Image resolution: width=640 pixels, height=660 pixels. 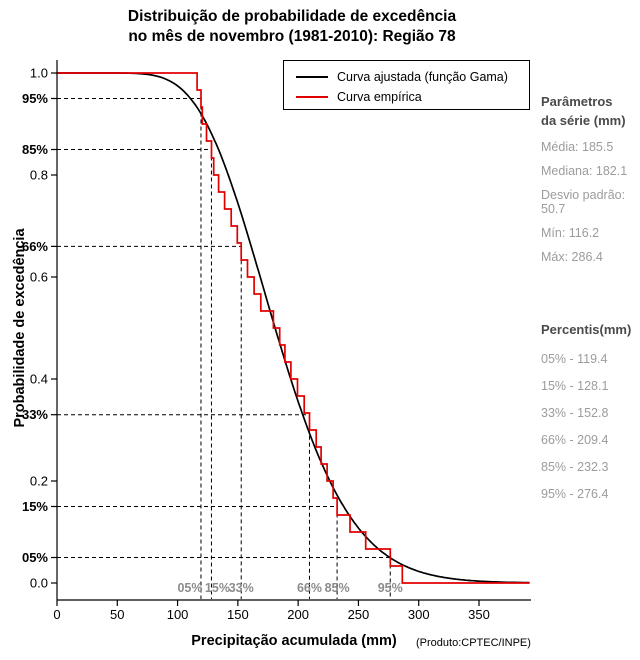 I want to click on legend-label-empirical: Curva empírica, so click(x=379, y=96).